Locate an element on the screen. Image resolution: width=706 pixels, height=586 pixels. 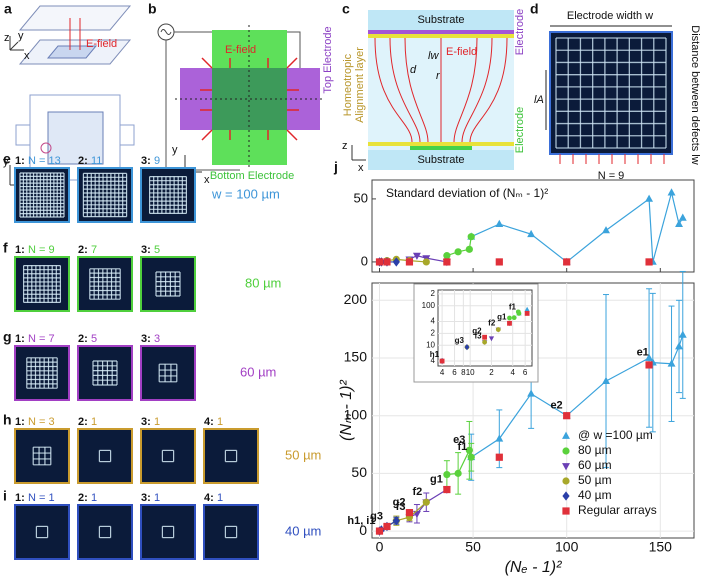
annotation: g3 is located at coordinates (376, 516).